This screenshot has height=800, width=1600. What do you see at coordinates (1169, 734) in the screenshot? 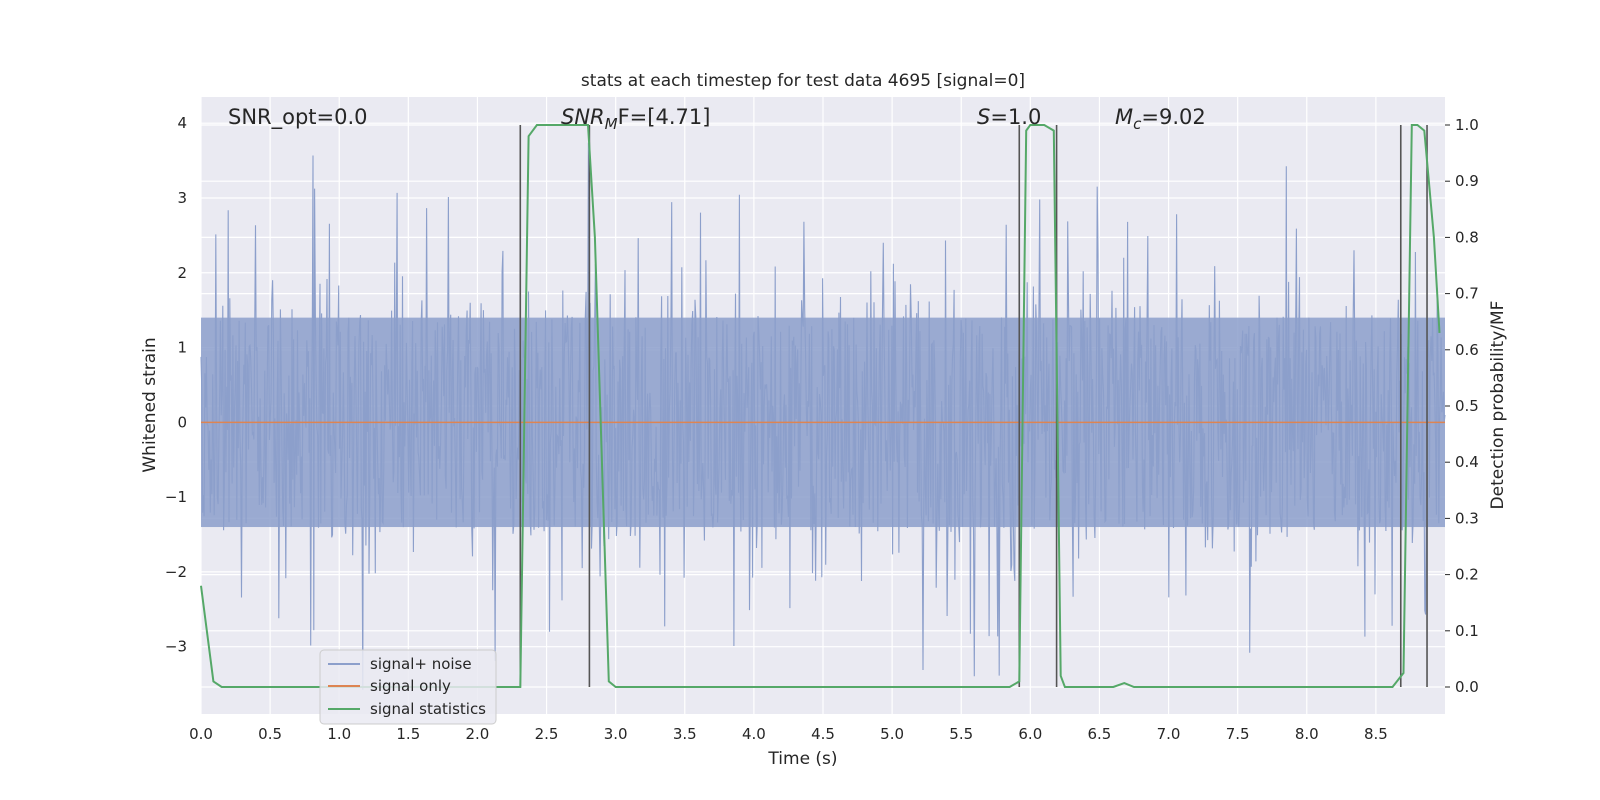
I see `x-tick-label: 7.0` at bounding box center [1169, 734].